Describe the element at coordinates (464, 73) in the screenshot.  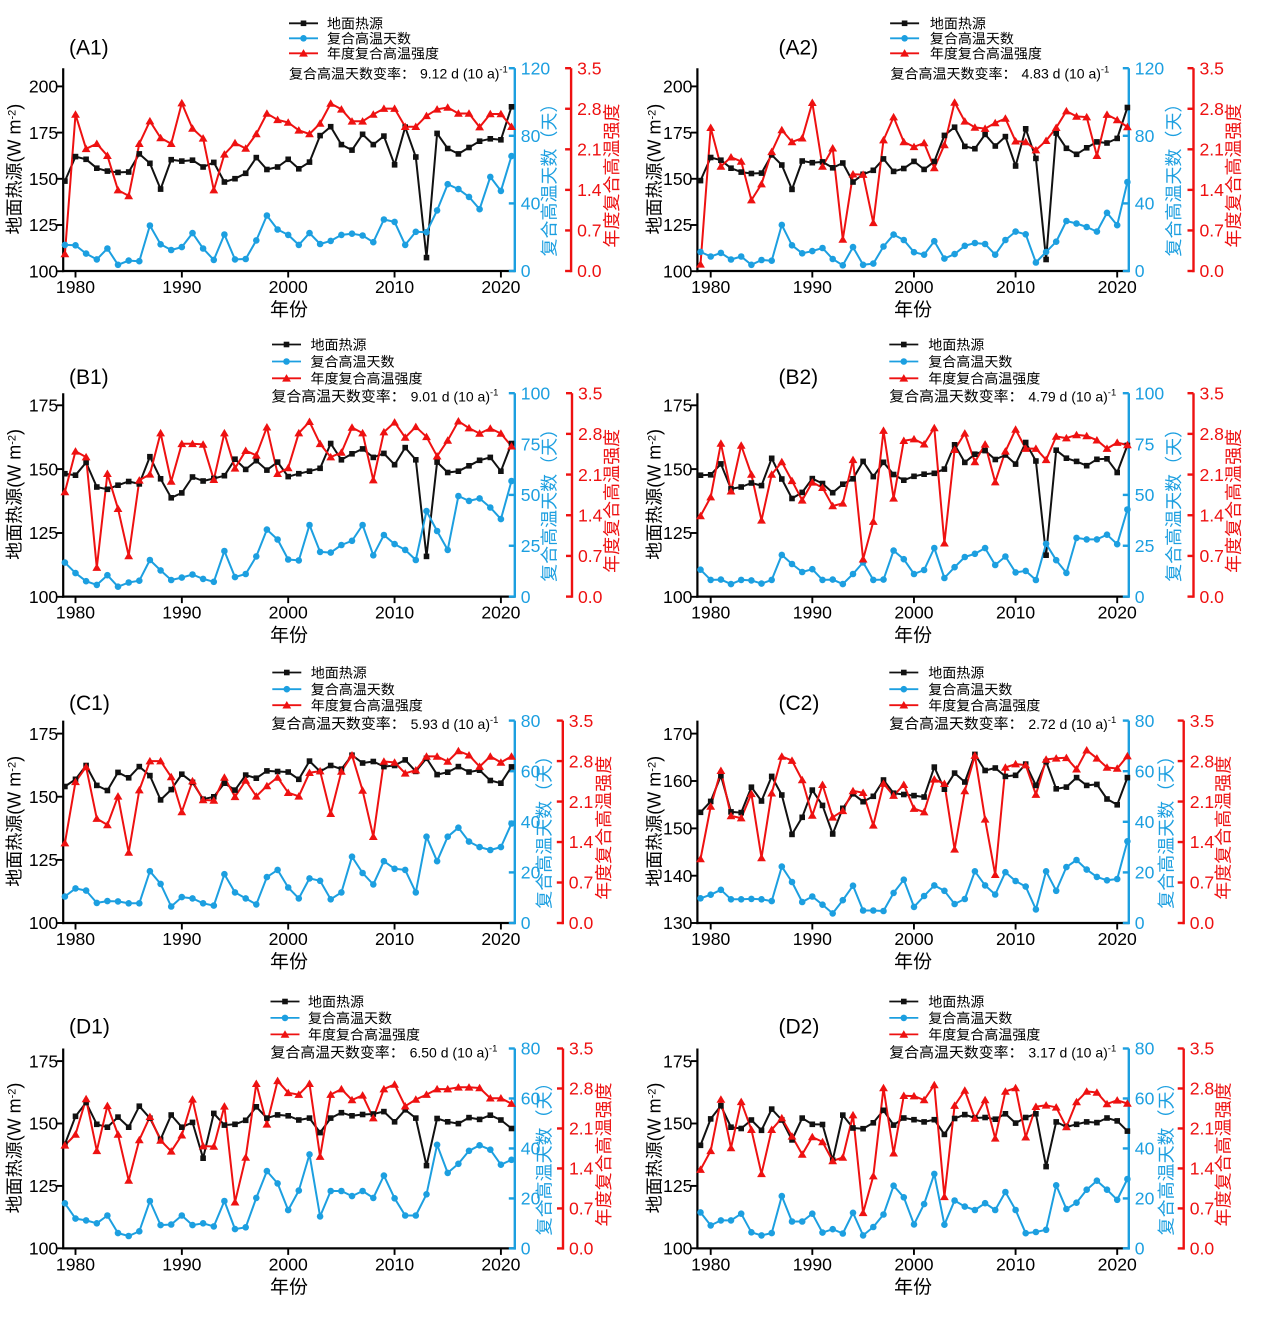
I see `svg-text: 9.12 d (10 a)-1` at that location.